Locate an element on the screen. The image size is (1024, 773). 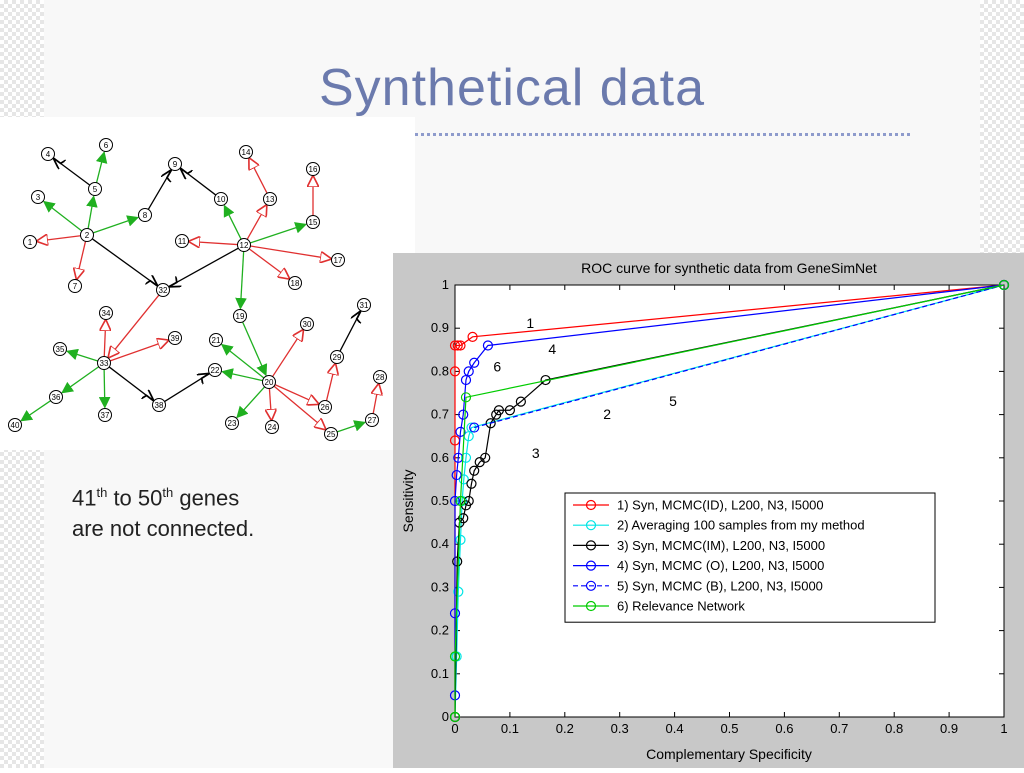
network-node-label: 32 is located at coordinates (163, 290).